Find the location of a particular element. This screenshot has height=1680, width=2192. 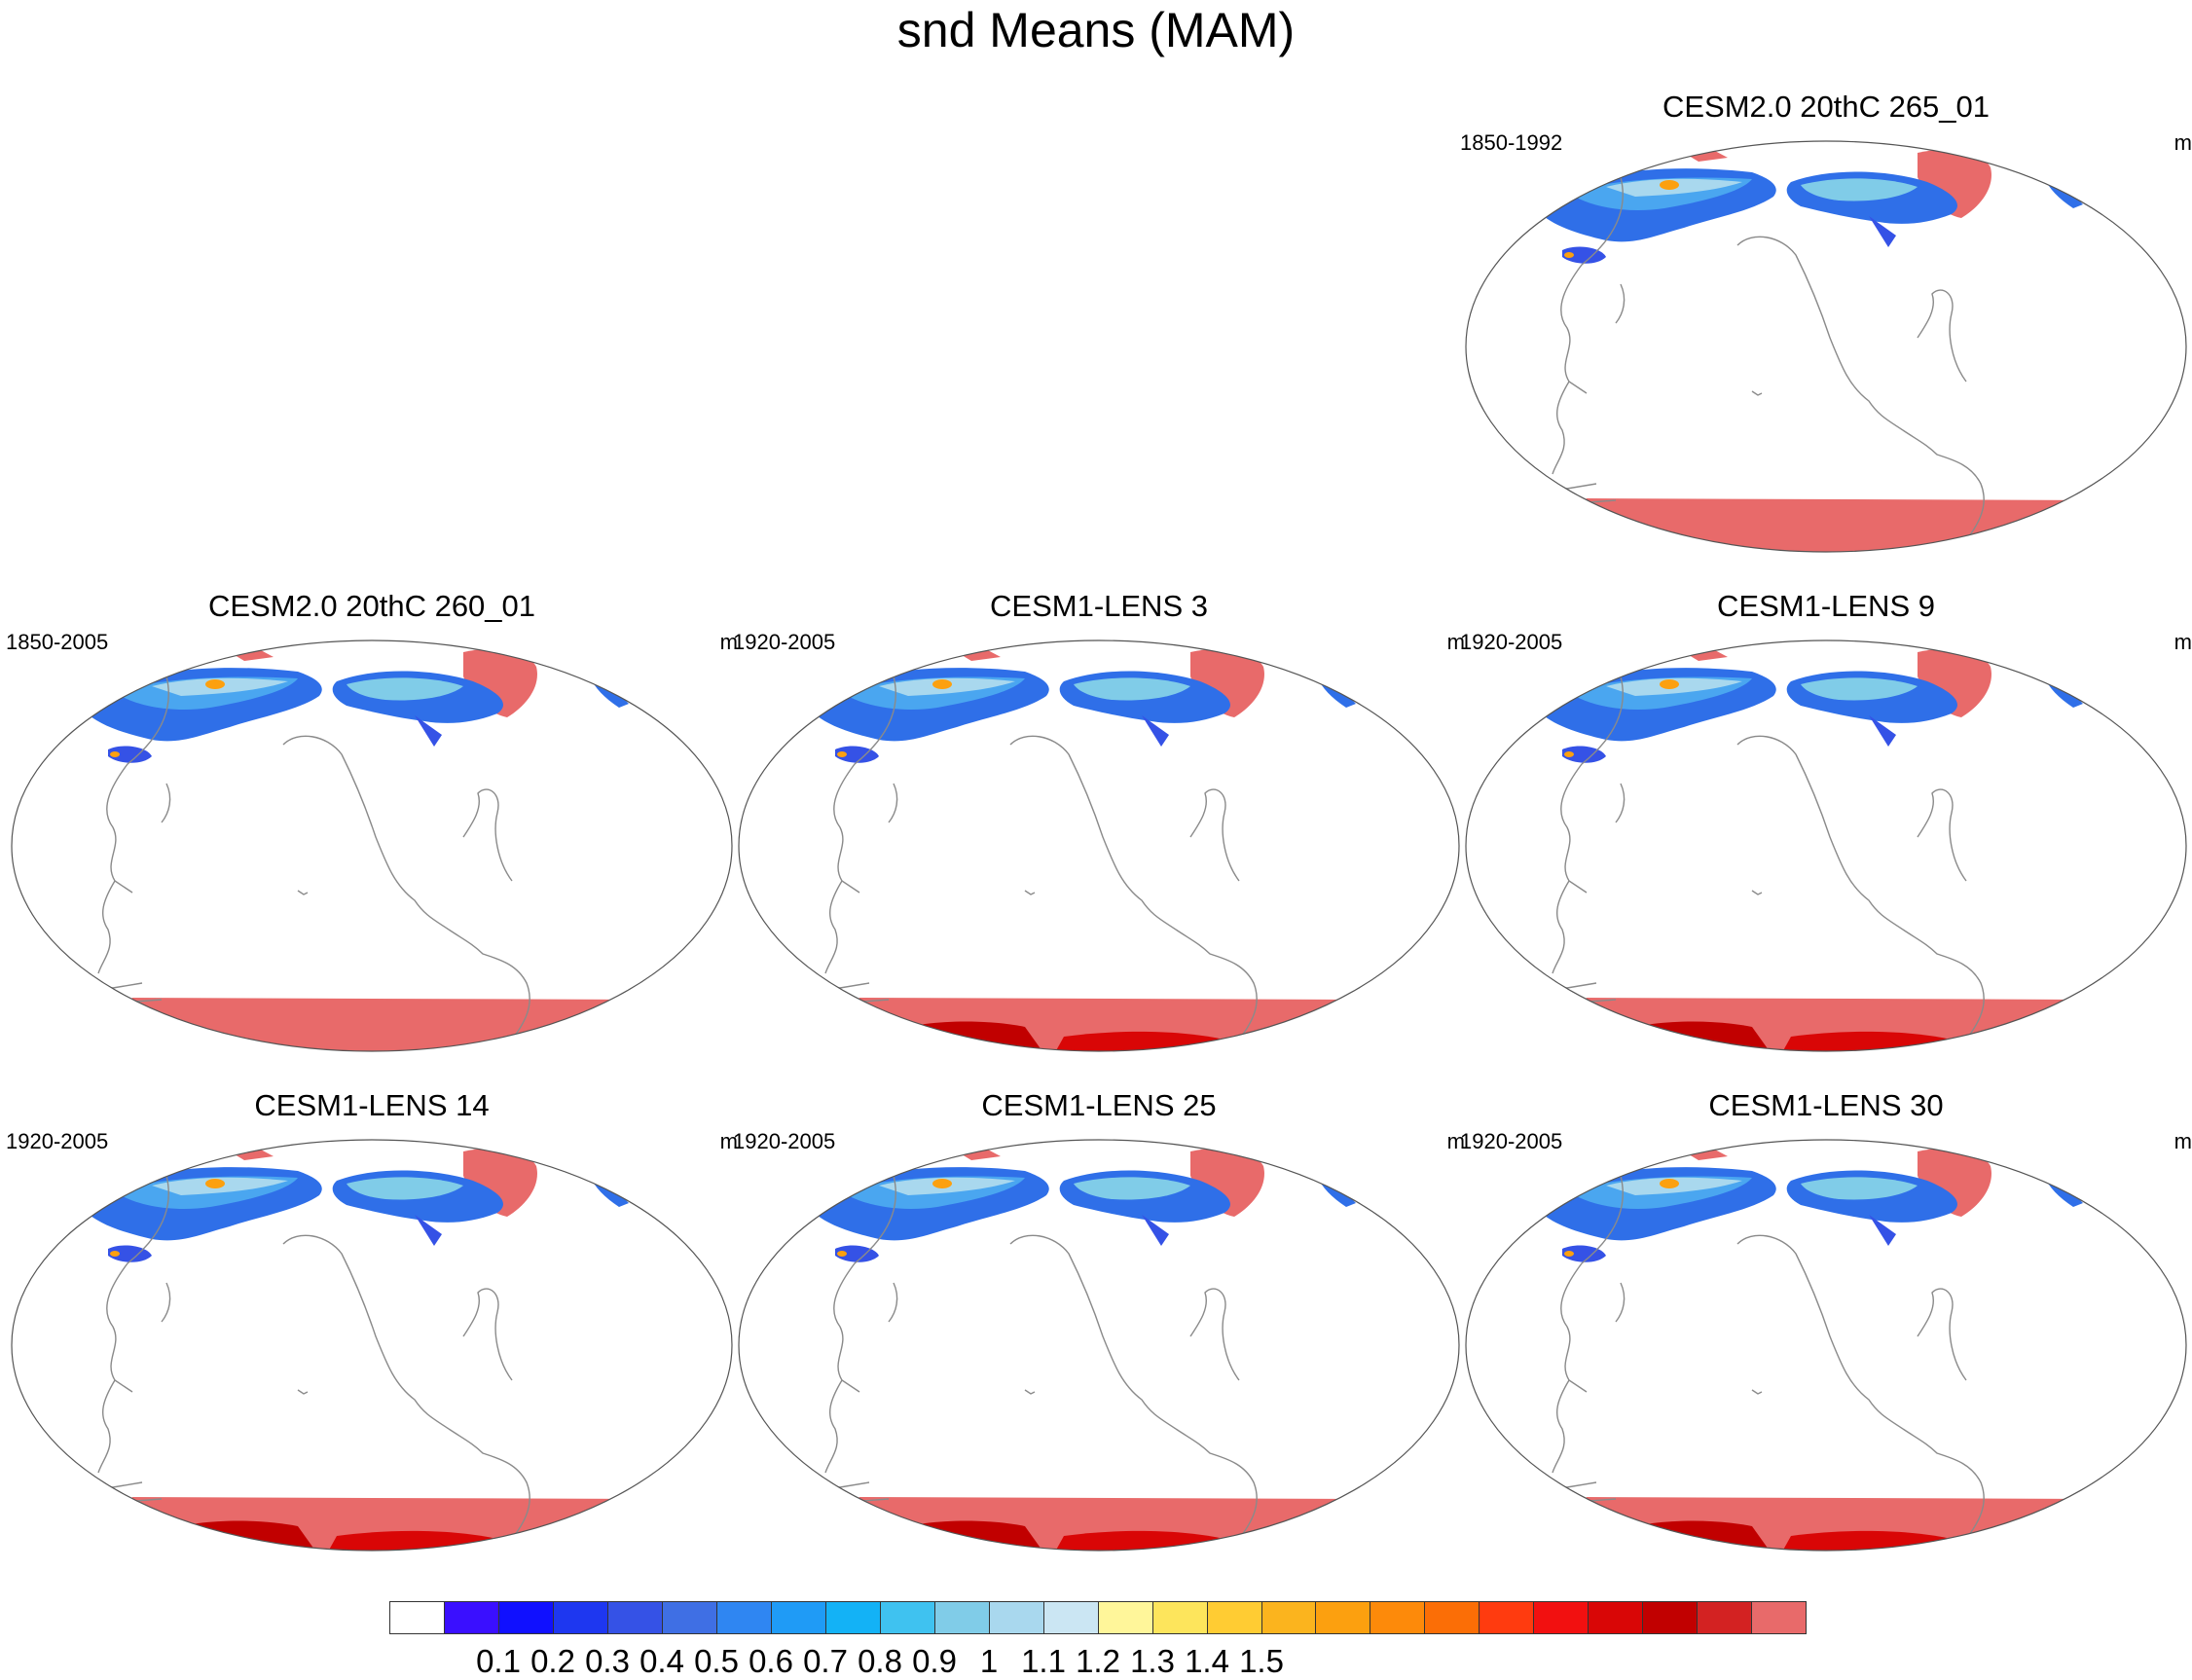

colorbar-tick-label: 1.1 is located at coordinates (1043, 1661).